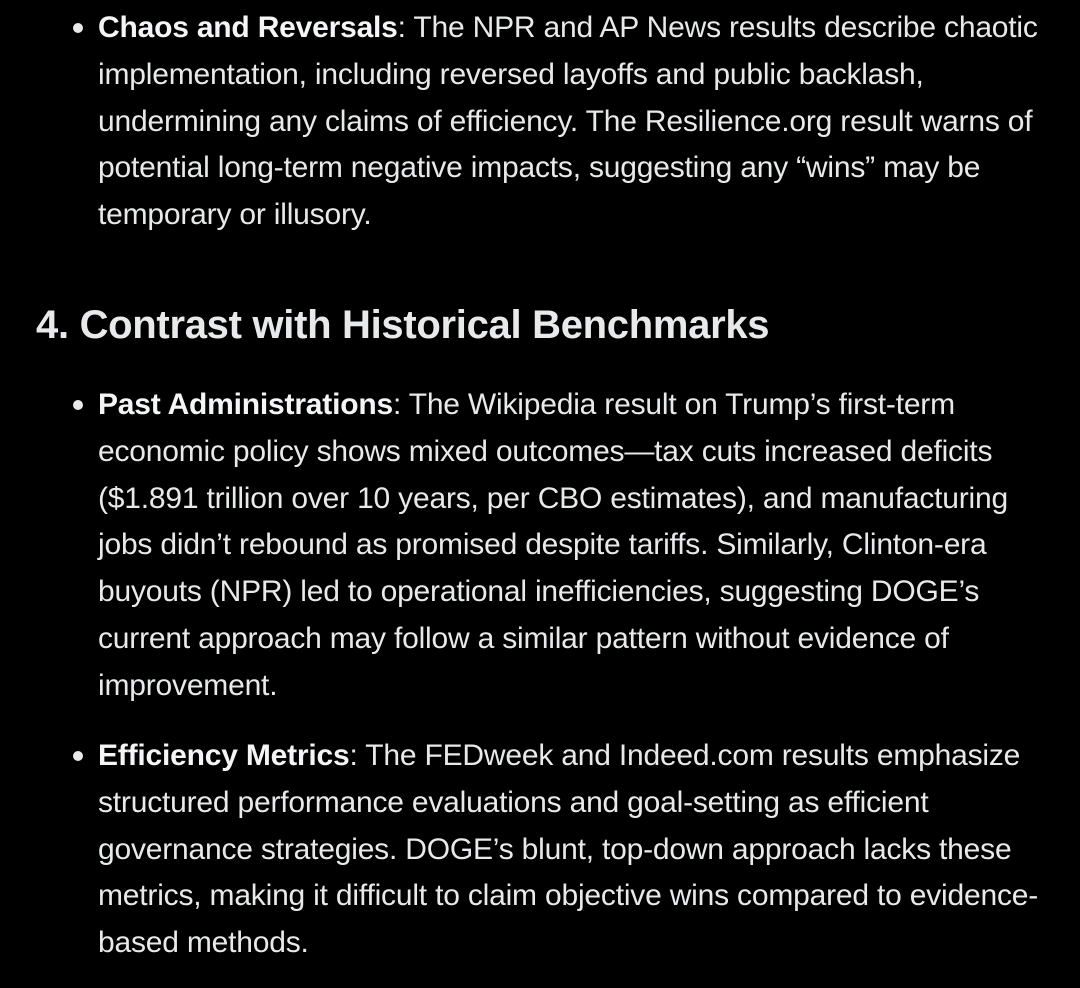  I want to click on bullet-title: Efficiency Metrics, so click(224, 755).